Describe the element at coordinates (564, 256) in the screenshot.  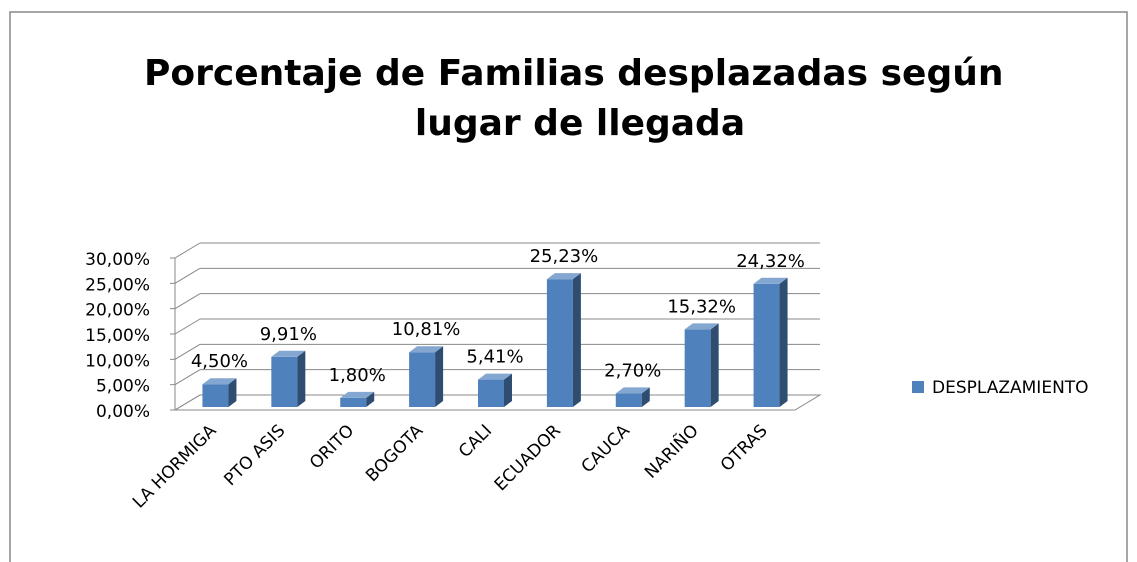
I see `data-label: 25,23%` at that location.